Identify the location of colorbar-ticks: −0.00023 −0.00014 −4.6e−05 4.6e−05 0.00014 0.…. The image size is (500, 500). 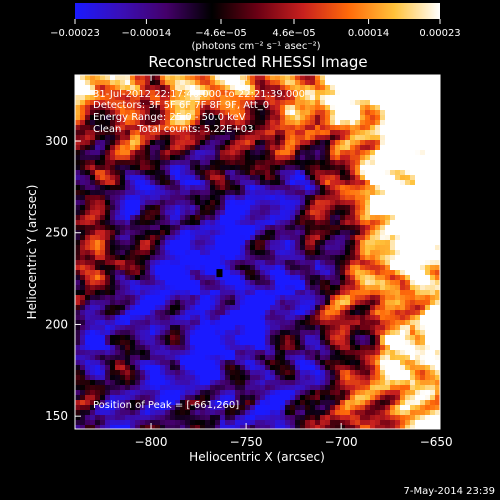
(255, 29).